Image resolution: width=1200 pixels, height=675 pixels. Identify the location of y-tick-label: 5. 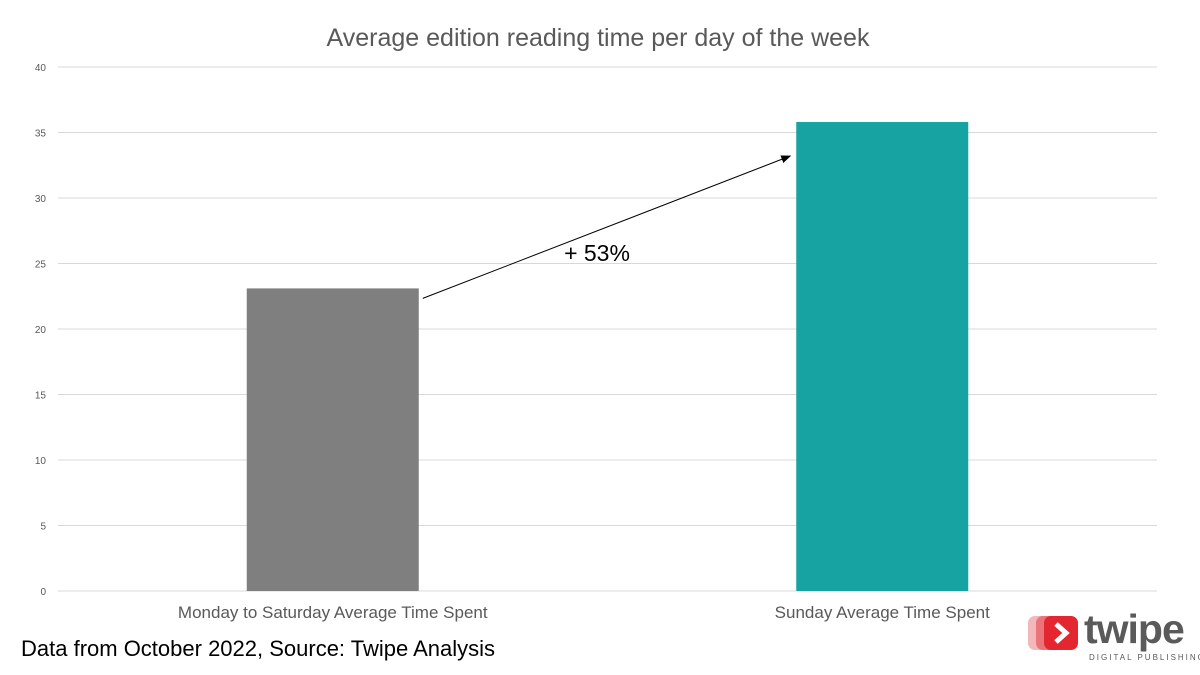
(43, 527).